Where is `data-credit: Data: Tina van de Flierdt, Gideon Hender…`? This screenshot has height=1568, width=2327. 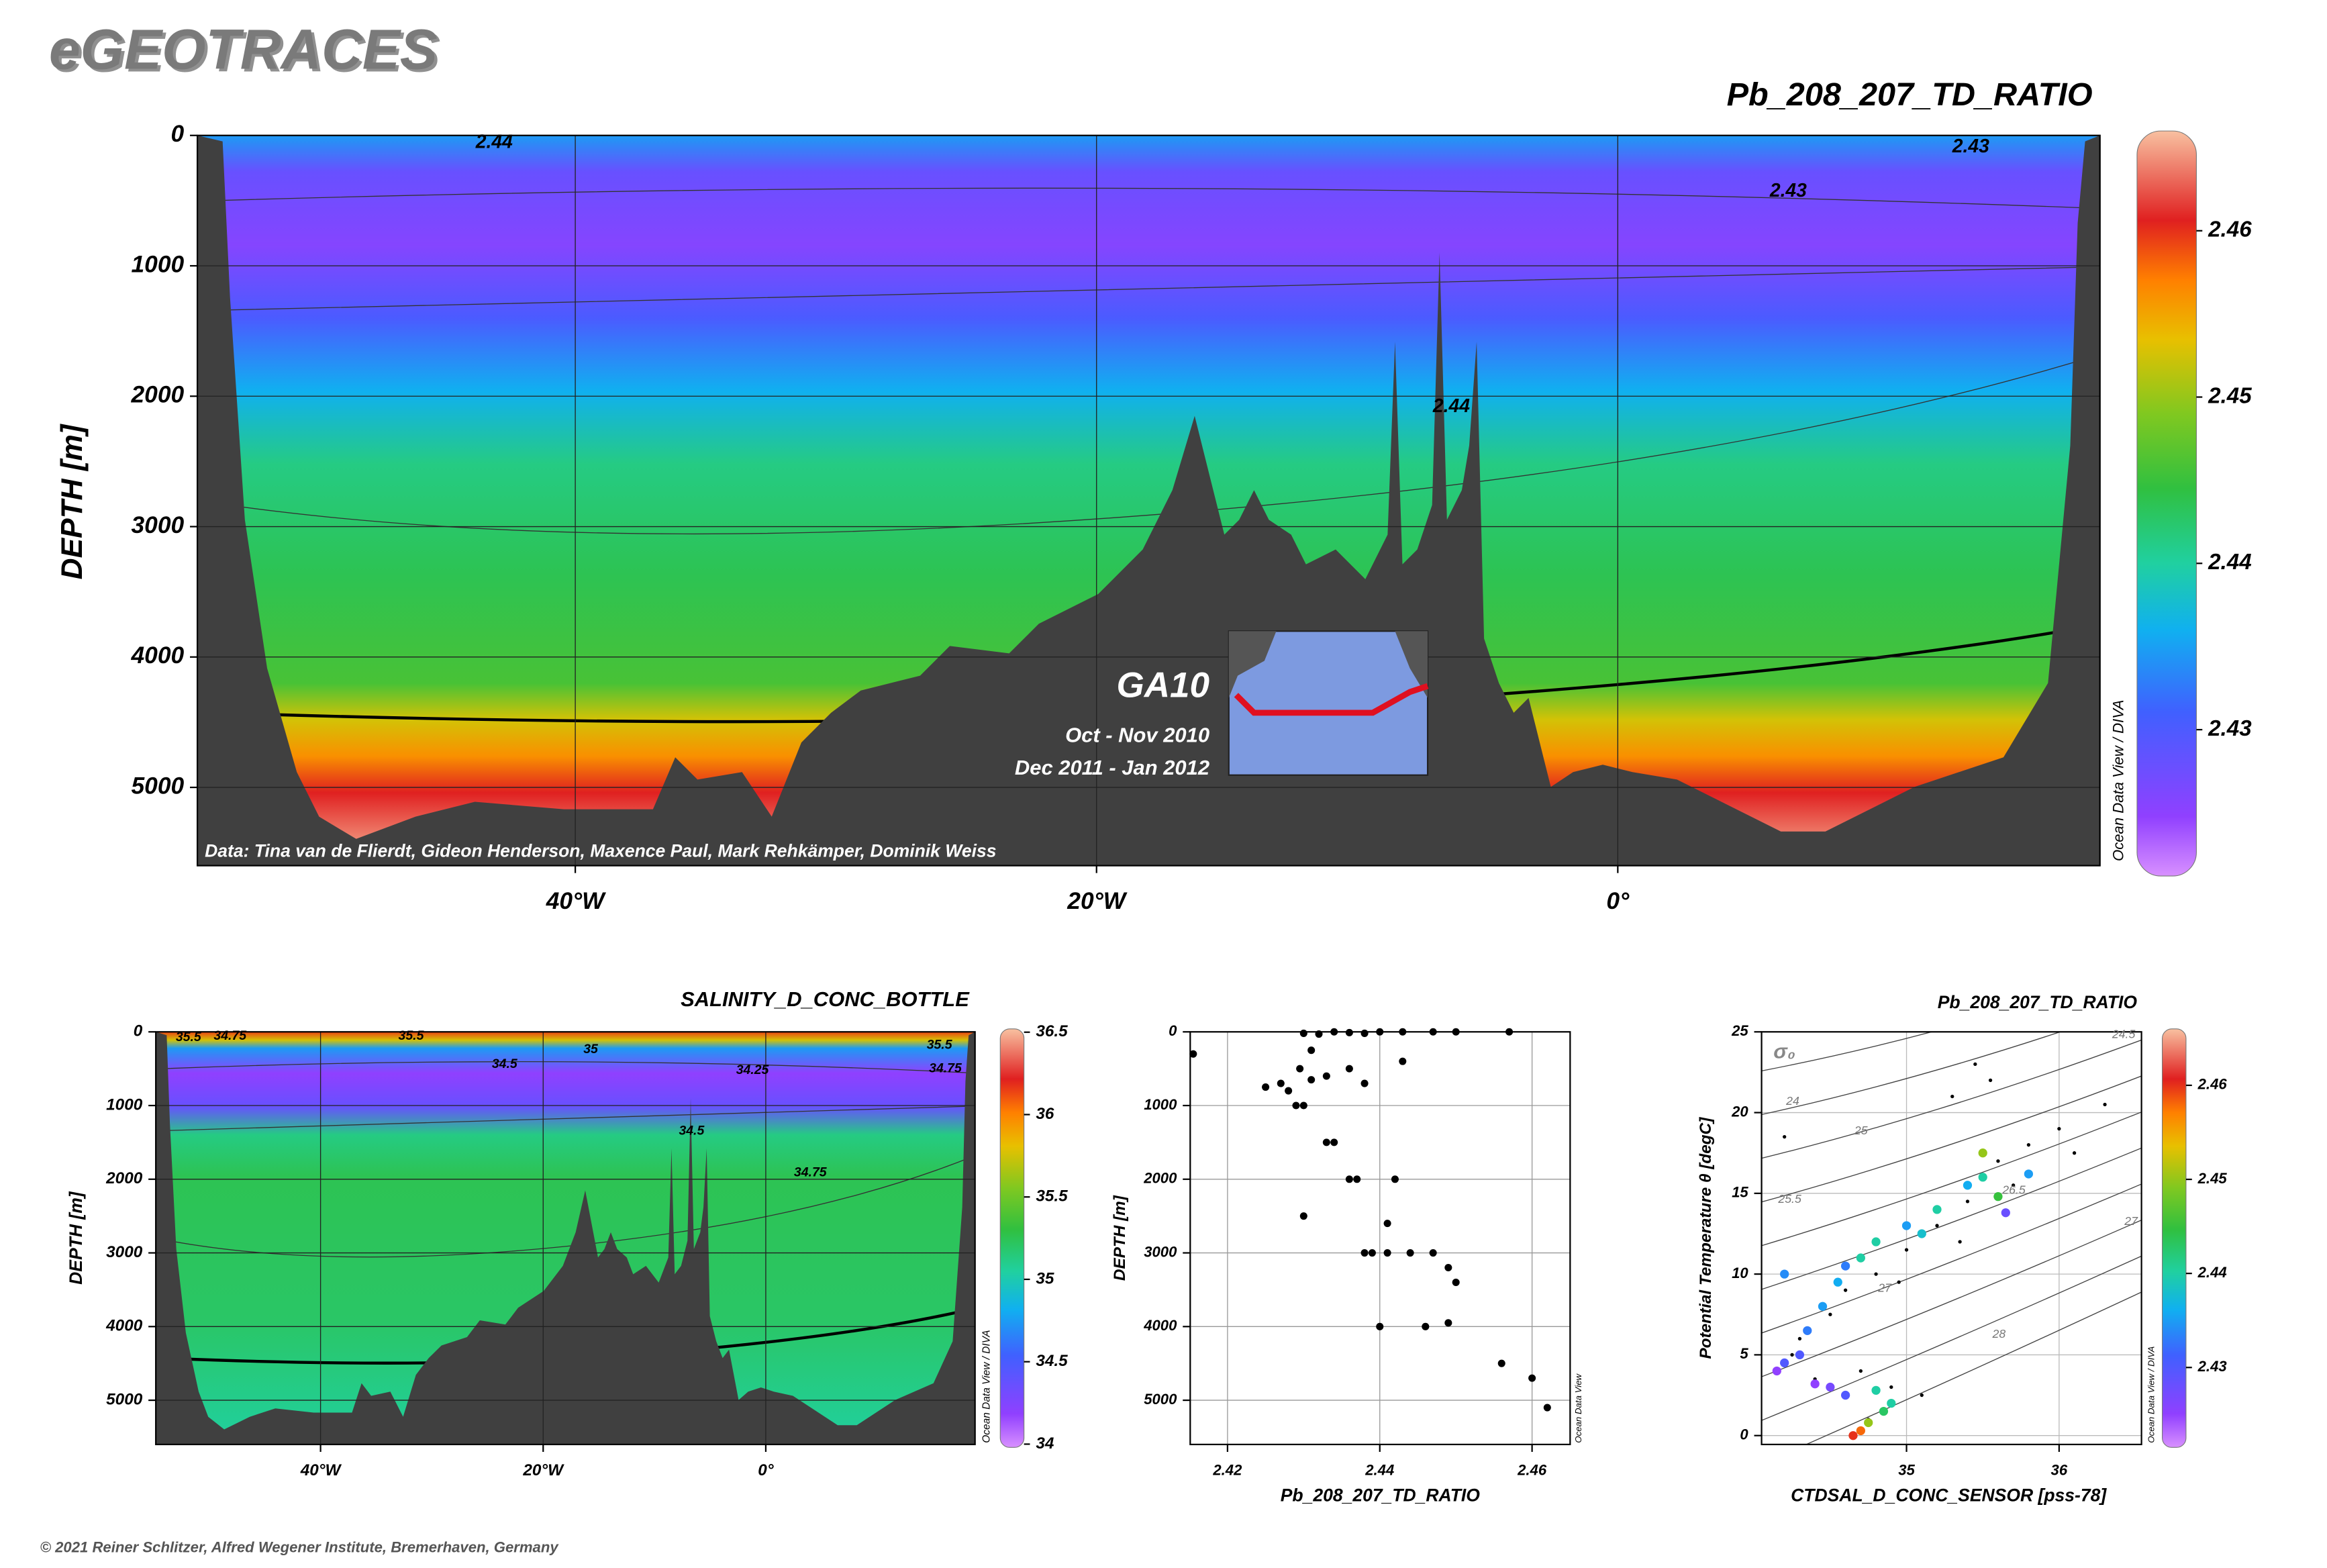 data-credit: Data: Tina van de Flierdt, Gideon Hender… is located at coordinates (600, 851).